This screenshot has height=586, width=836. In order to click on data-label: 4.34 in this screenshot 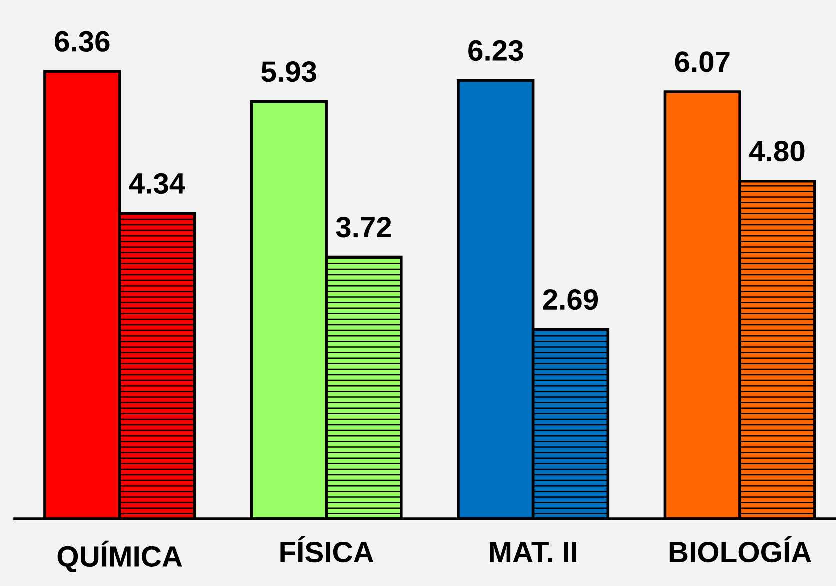, I will do `click(157, 183)`.